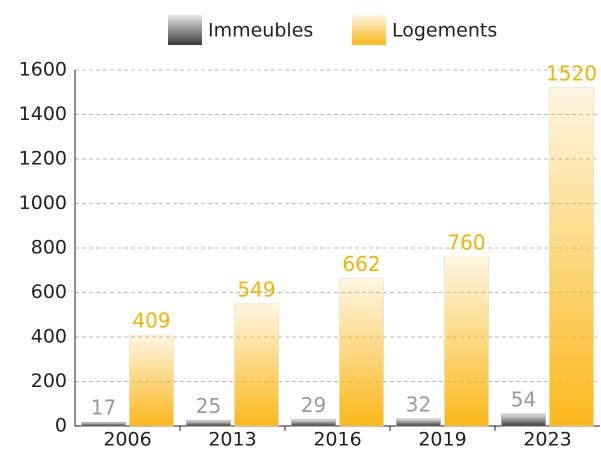  I want to click on y-tick-label: 1600, so click(43, 70).